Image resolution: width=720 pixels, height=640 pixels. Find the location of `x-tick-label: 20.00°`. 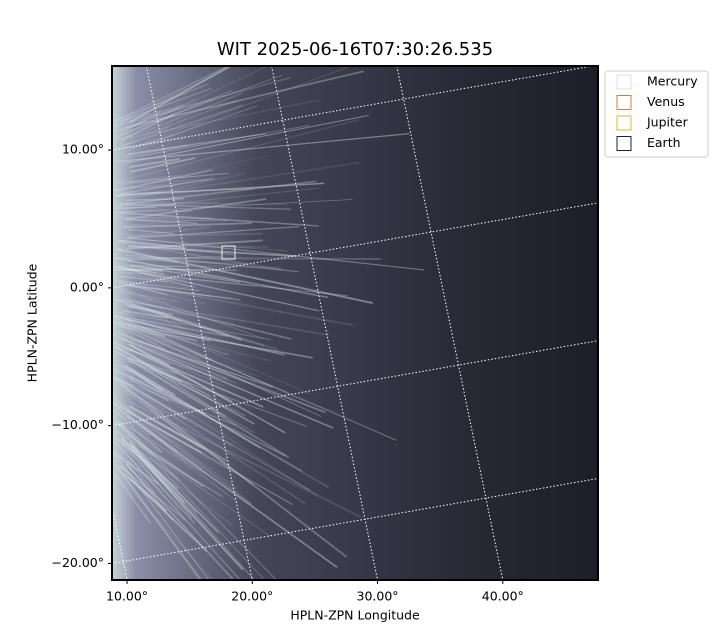

x-tick-label: 20.00° is located at coordinates (252, 596).